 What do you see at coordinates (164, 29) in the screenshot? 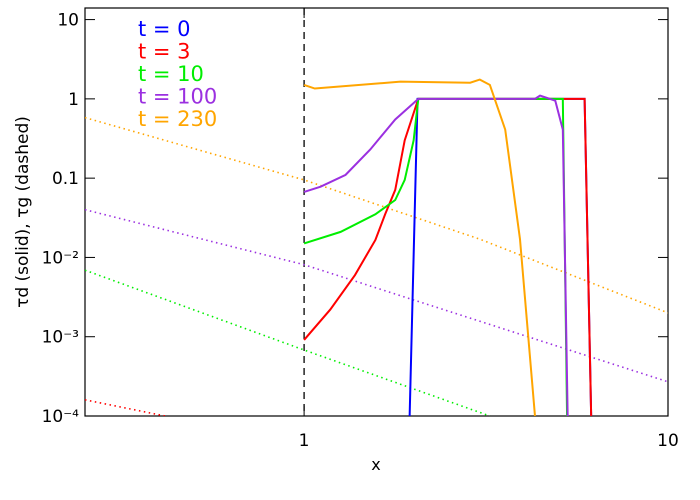
I see `legend-entry: t = 0` at bounding box center [164, 29].